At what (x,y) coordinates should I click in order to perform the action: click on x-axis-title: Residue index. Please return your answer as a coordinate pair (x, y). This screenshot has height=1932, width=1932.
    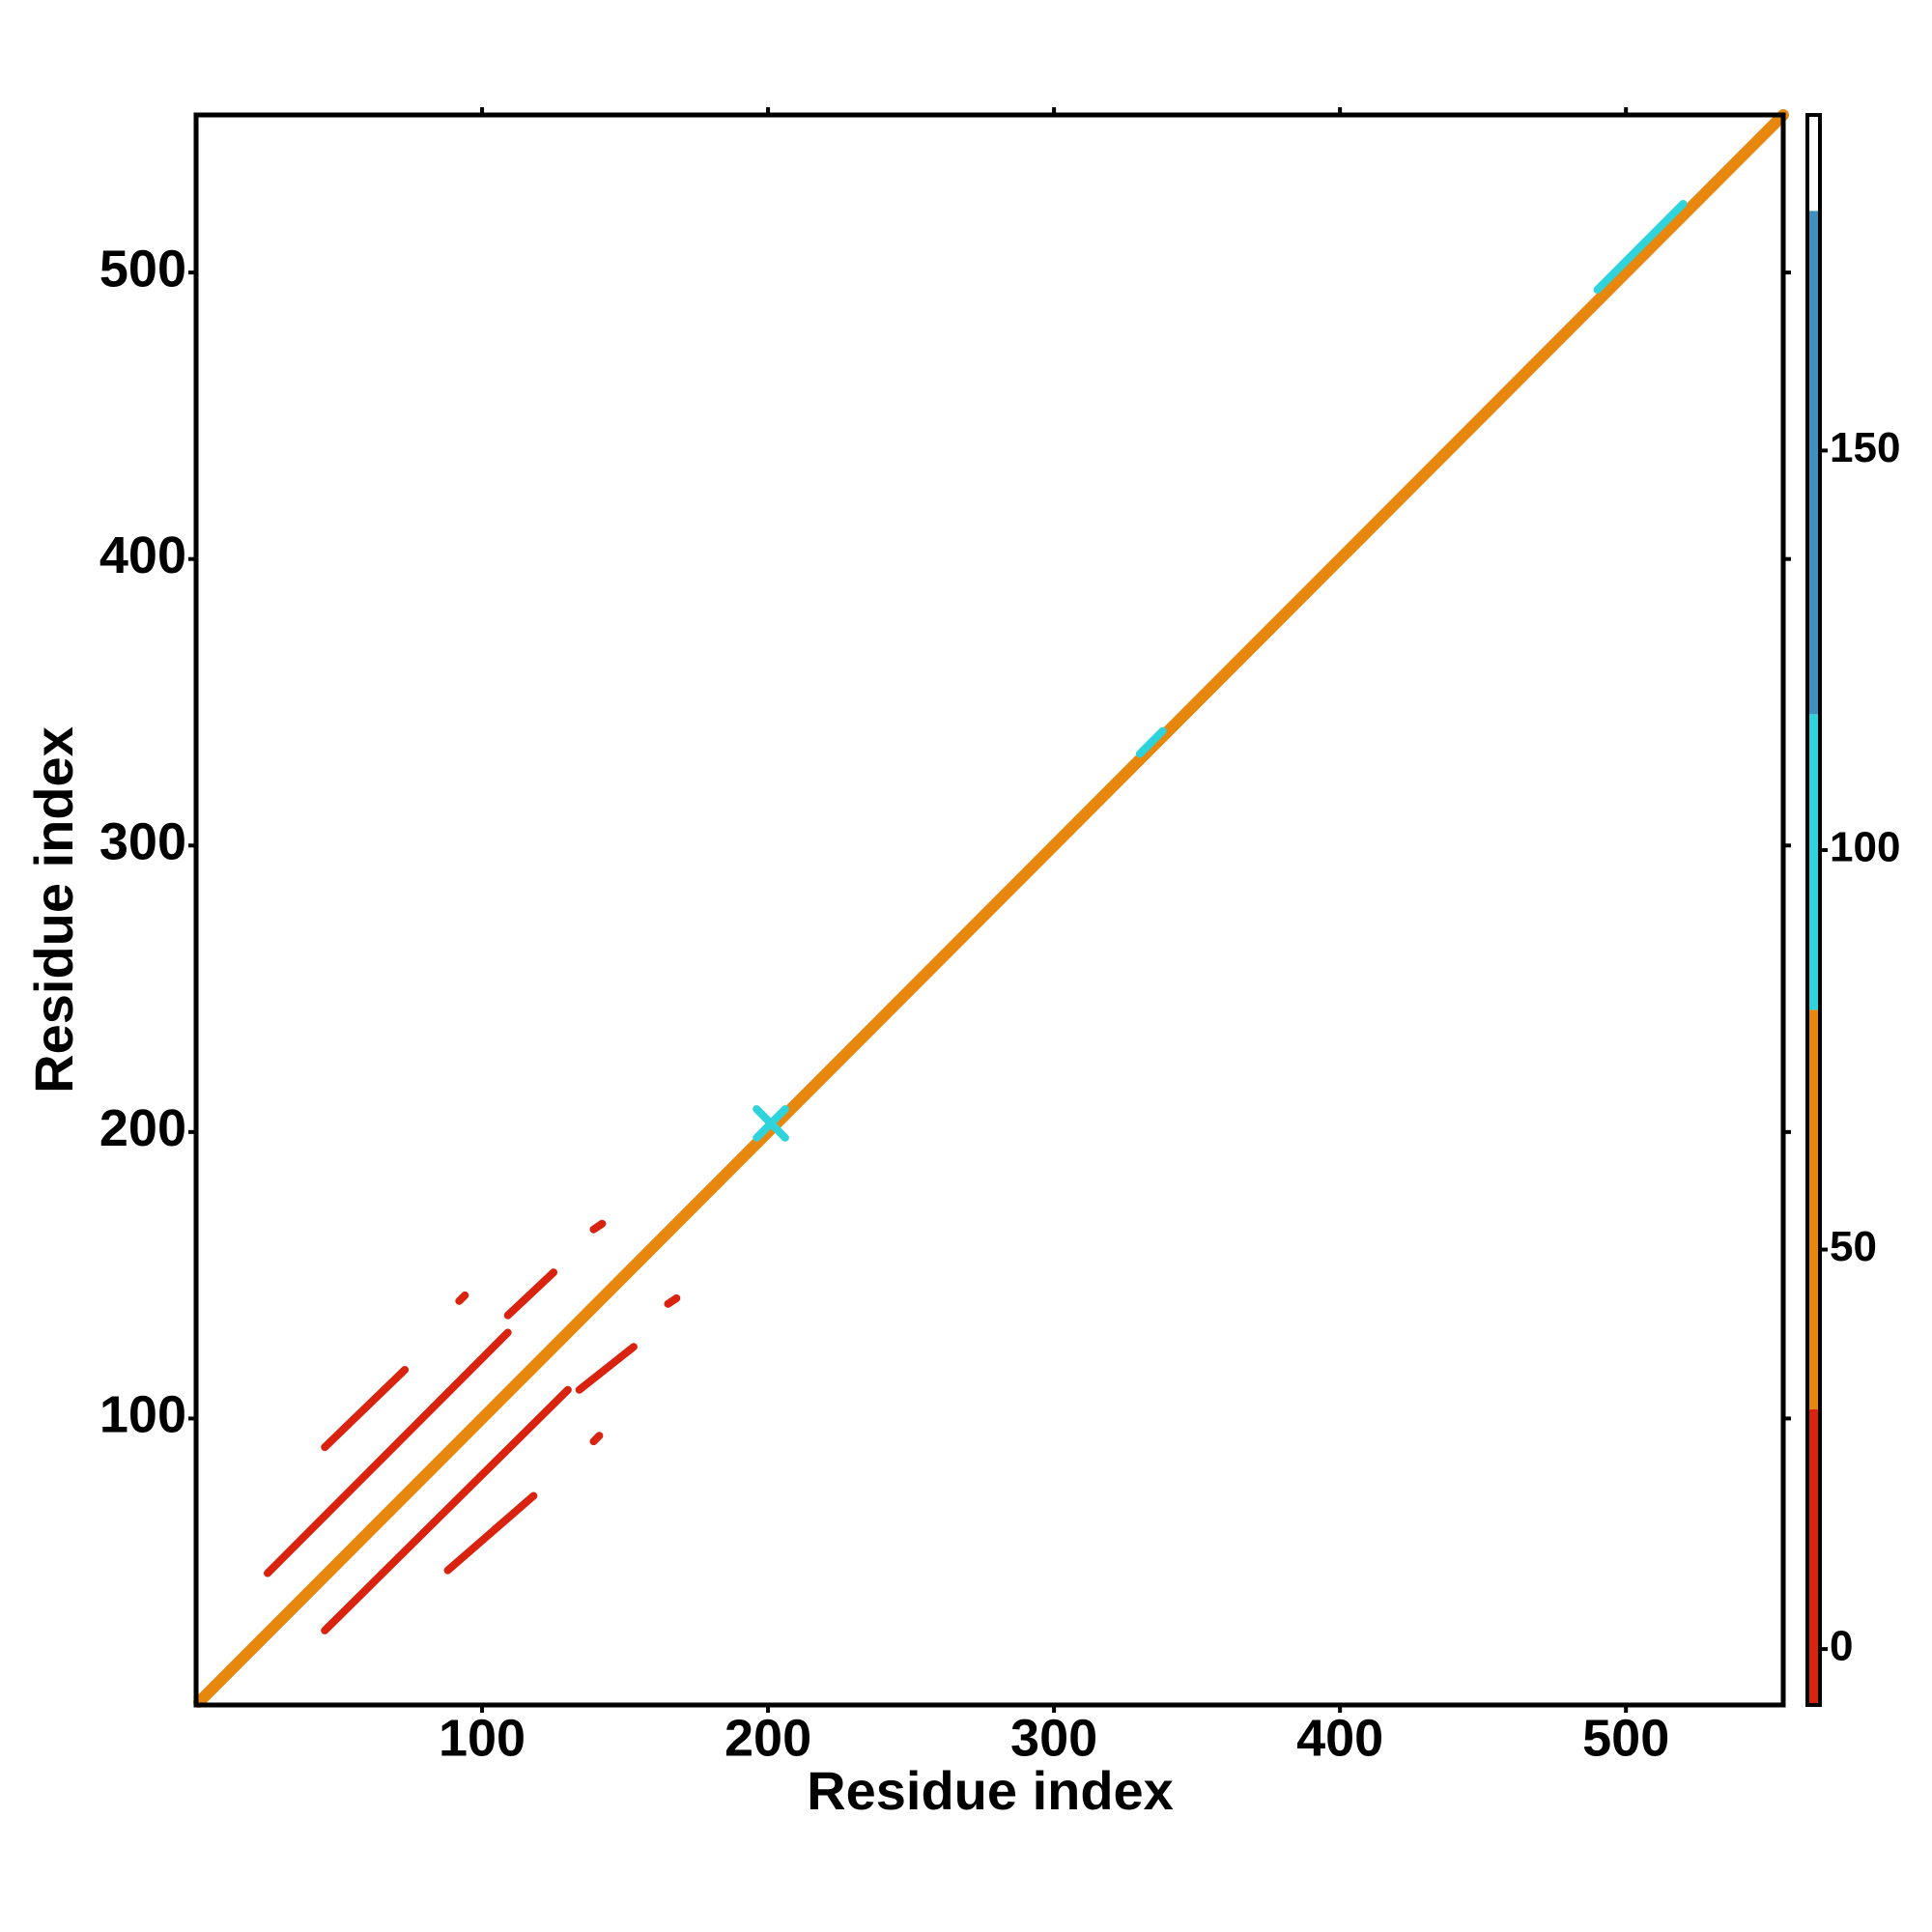
    Looking at the image, I should click on (990, 1790).